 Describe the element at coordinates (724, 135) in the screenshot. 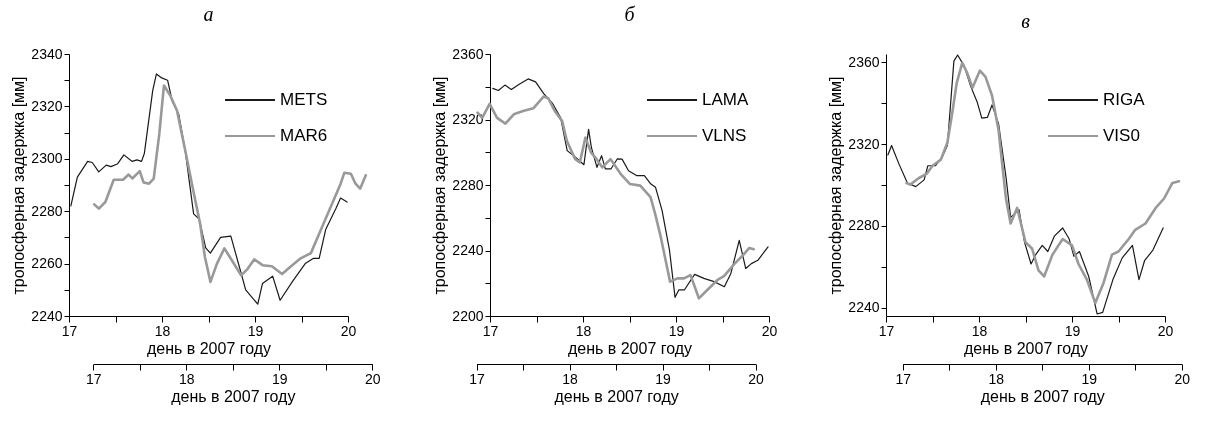

I see `legend-label: VLNS` at that location.